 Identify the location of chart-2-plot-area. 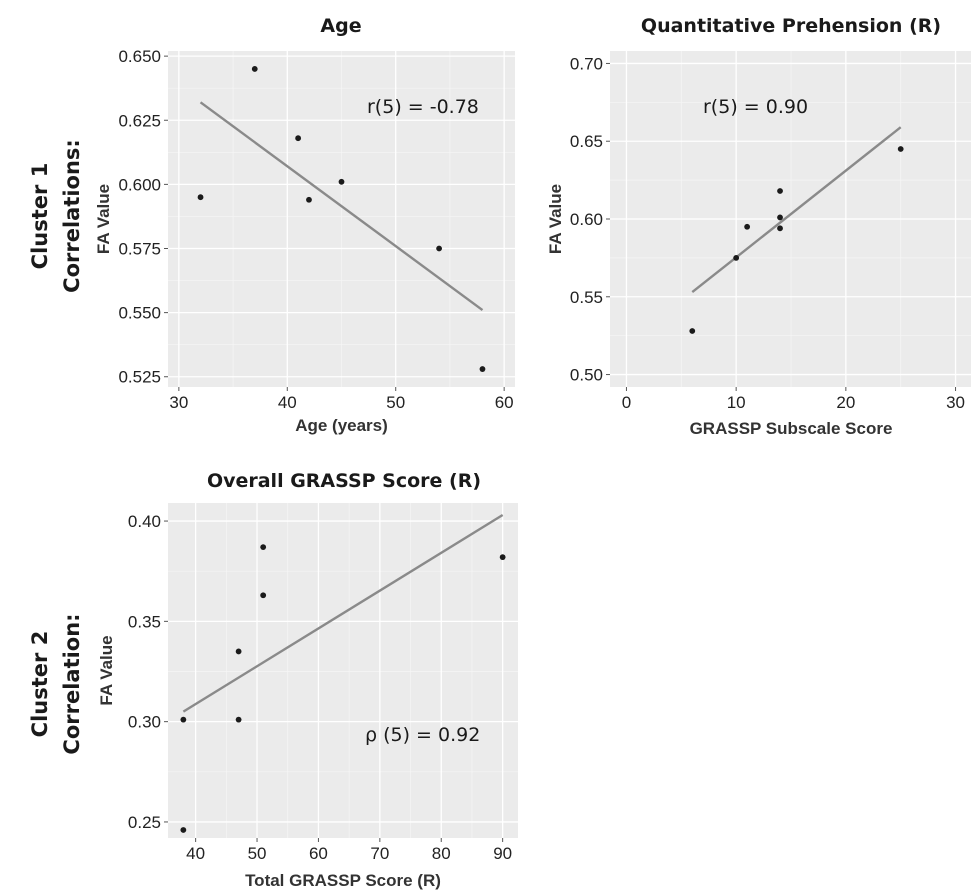
(343, 670).